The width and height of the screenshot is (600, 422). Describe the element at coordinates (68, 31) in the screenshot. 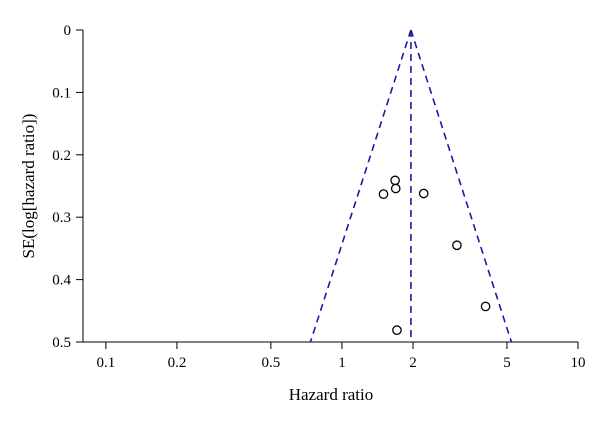

I see `y-tick-label: 0` at that location.